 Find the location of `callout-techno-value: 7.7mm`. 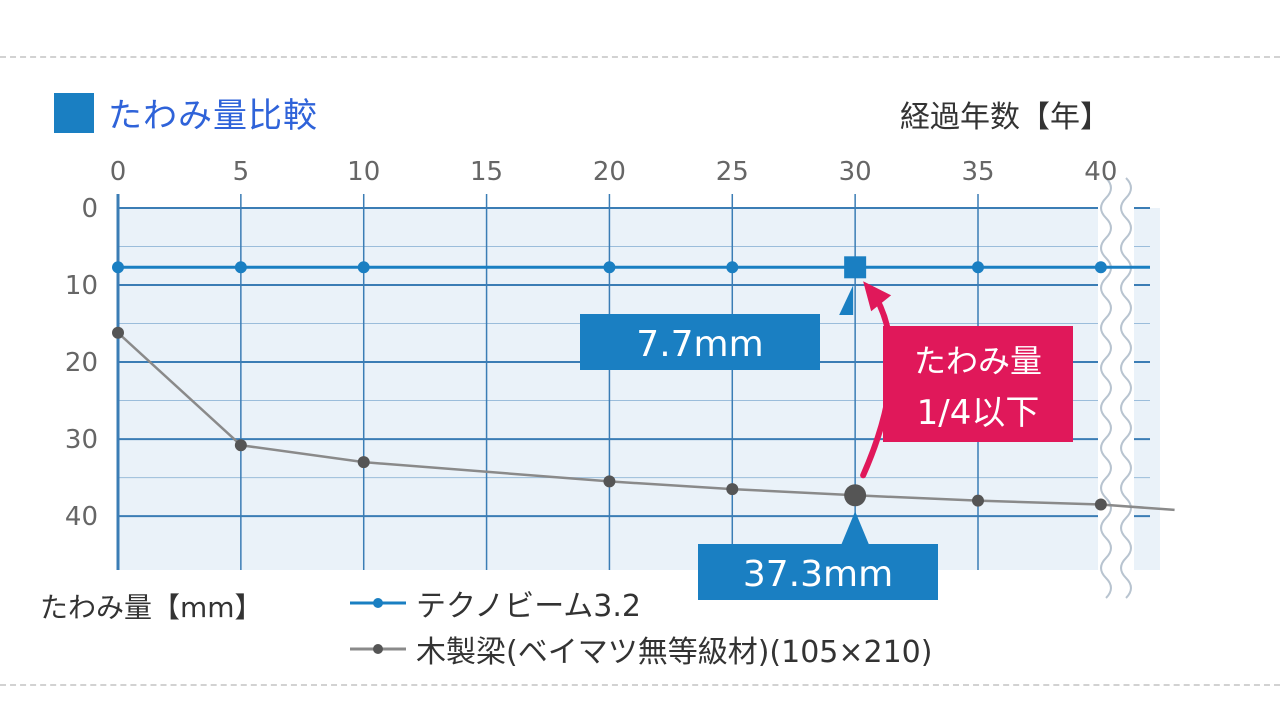

callout-techno-value: 7.7mm is located at coordinates (699, 344).